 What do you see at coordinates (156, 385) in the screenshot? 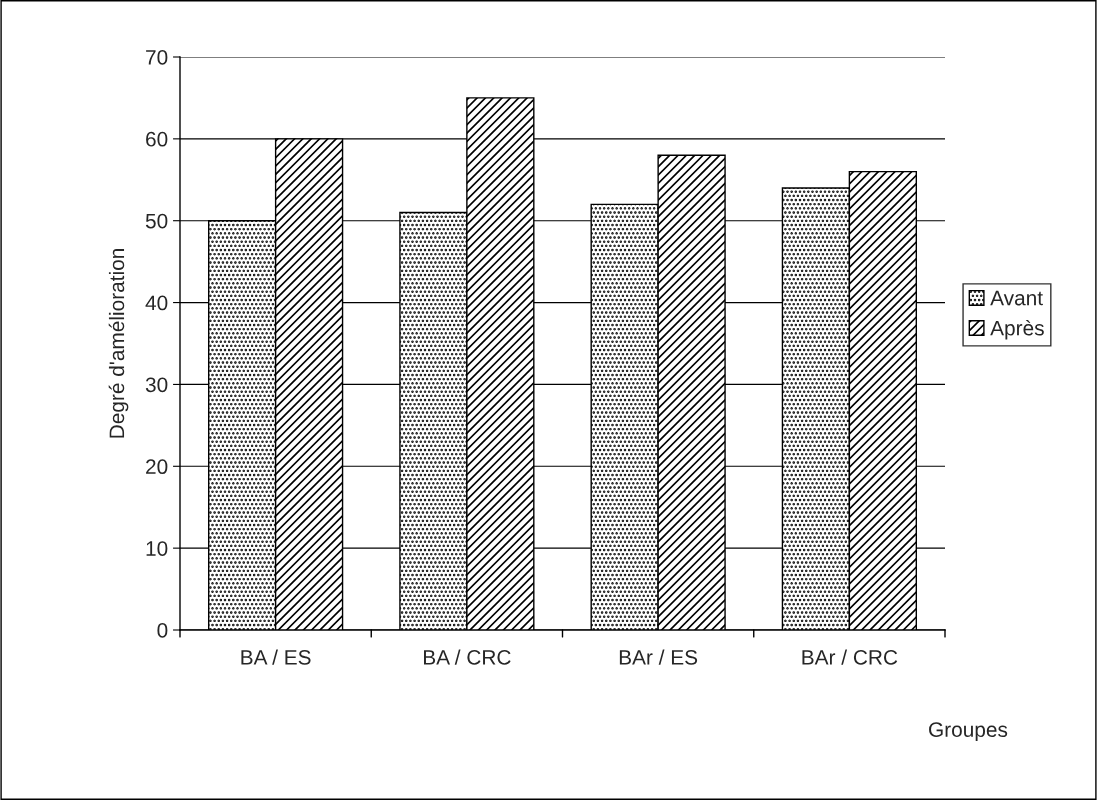
I see `y-tick-label: 30` at bounding box center [156, 385].